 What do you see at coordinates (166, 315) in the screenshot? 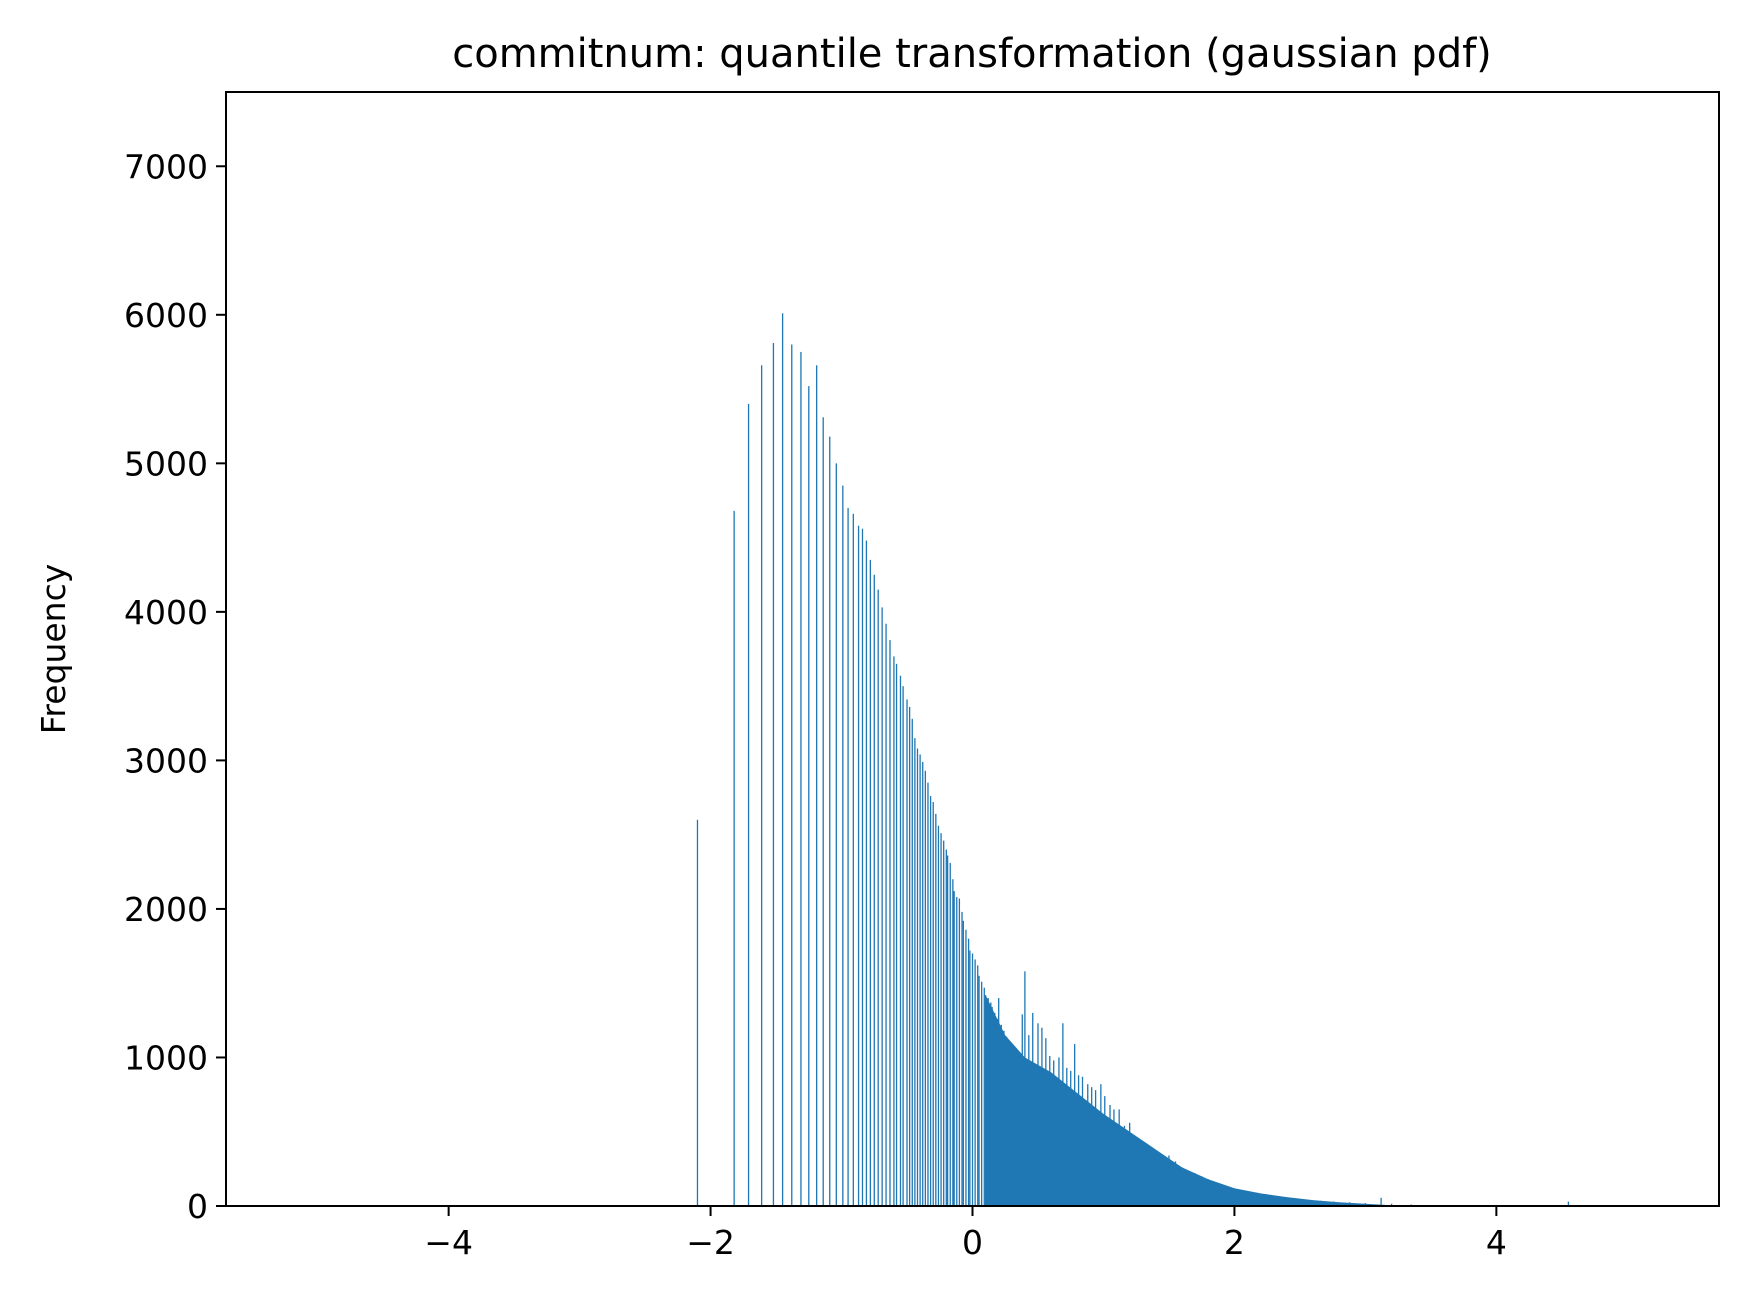
I see `y-tick-label: 6000` at bounding box center [166, 315].